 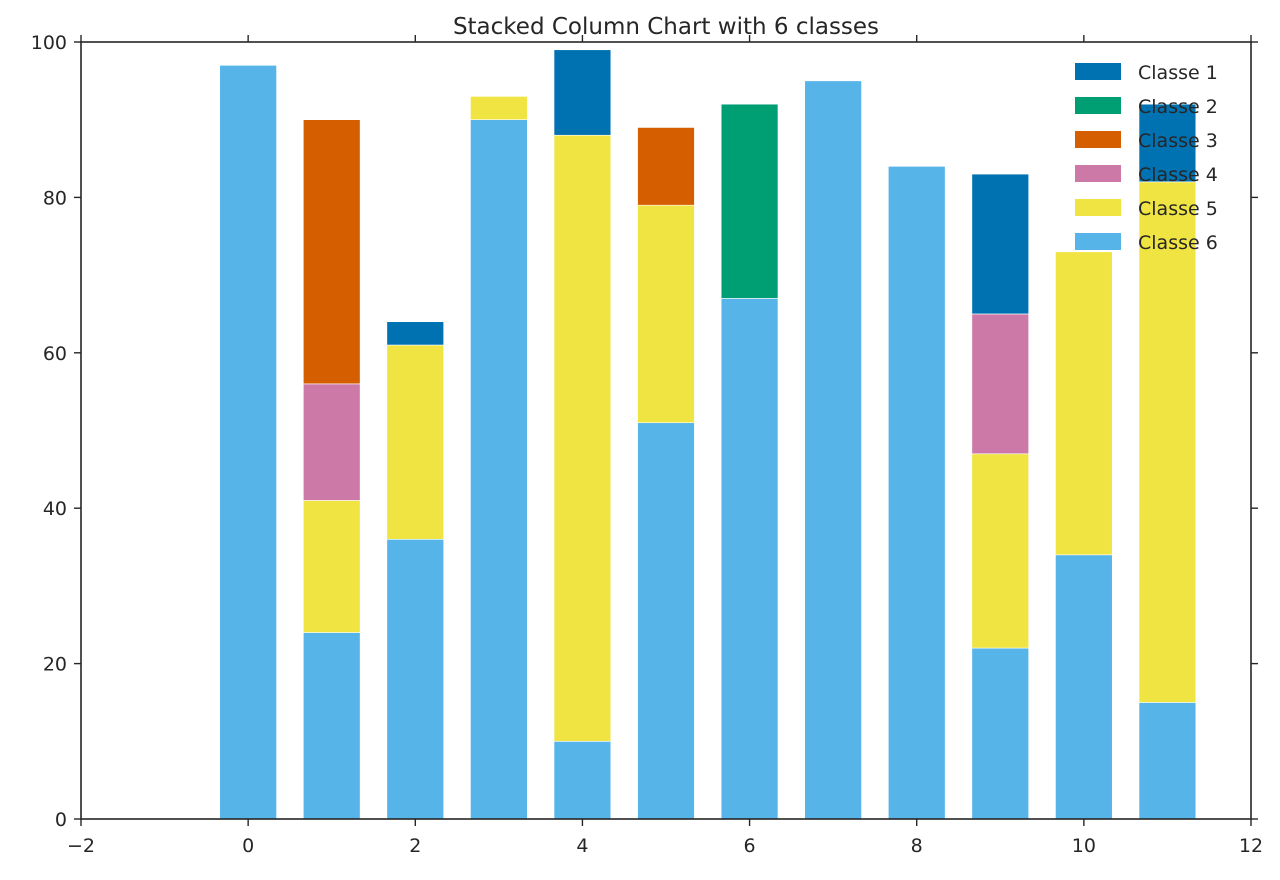 What do you see at coordinates (666, 314) in the screenshot?
I see `bar-segment-classe-5-x5` at bounding box center [666, 314].